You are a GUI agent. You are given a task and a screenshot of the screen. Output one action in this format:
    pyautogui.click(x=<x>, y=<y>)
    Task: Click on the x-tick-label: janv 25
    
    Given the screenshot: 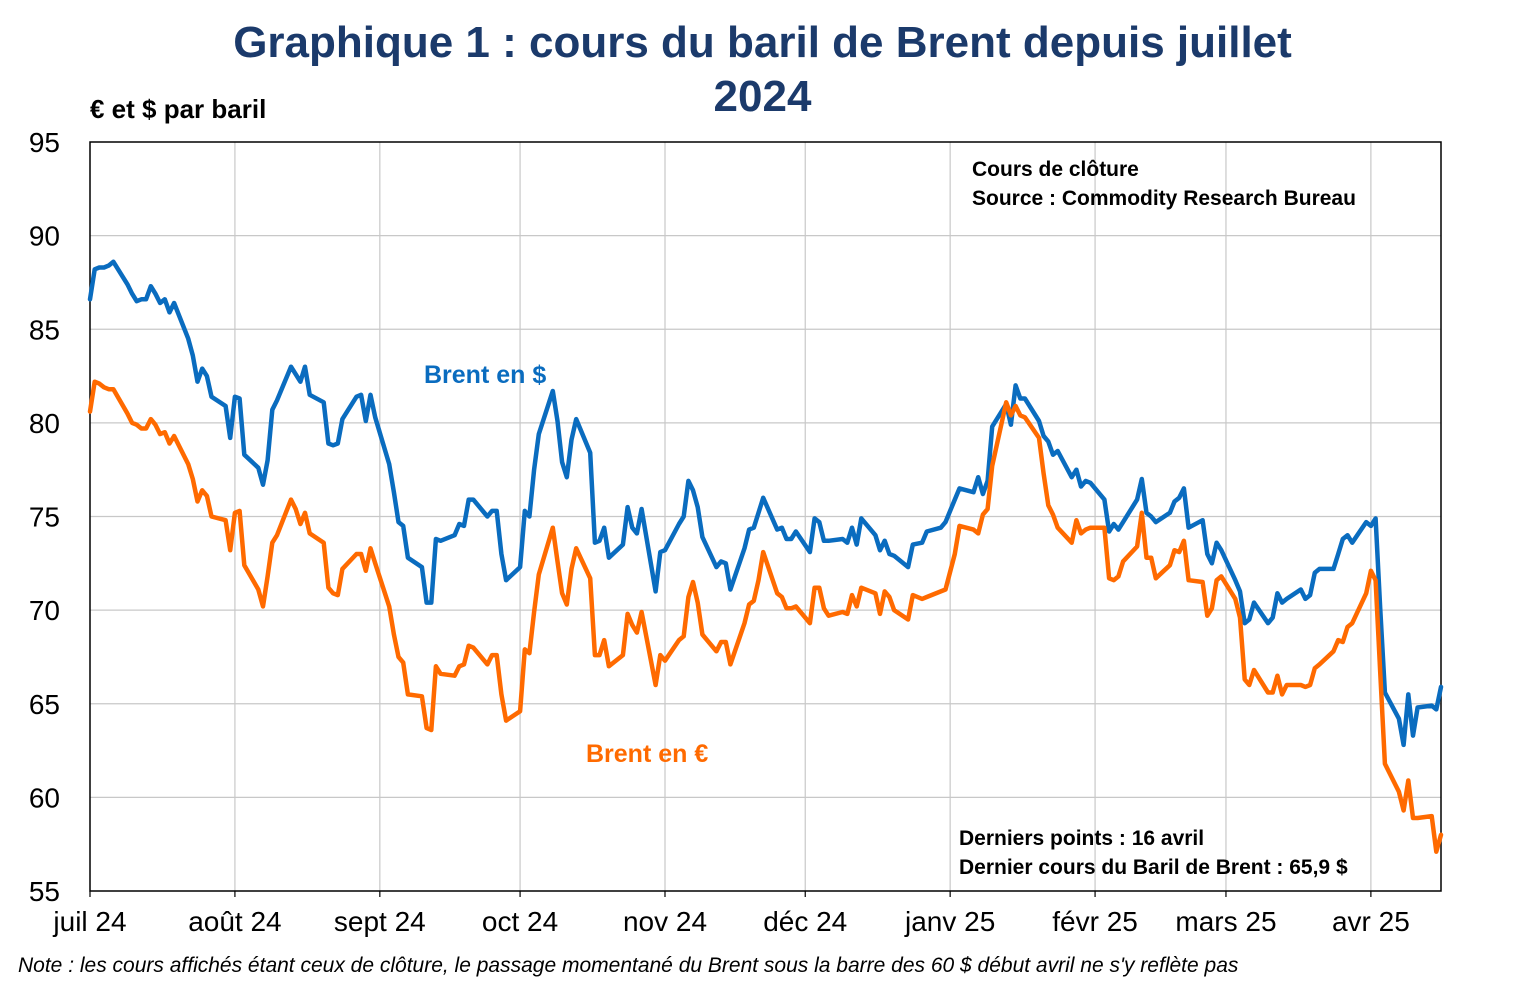 What is the action you would take?
    pyautogui.click(x=949, y=921)
    